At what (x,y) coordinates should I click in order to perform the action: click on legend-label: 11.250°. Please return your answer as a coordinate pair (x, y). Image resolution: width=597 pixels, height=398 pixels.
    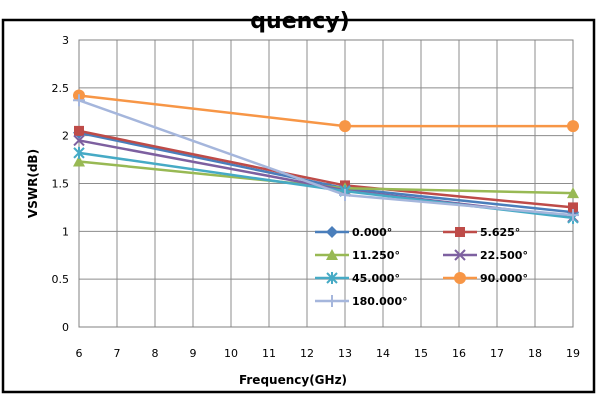
    Looking at the image, I should click on (376, 255).